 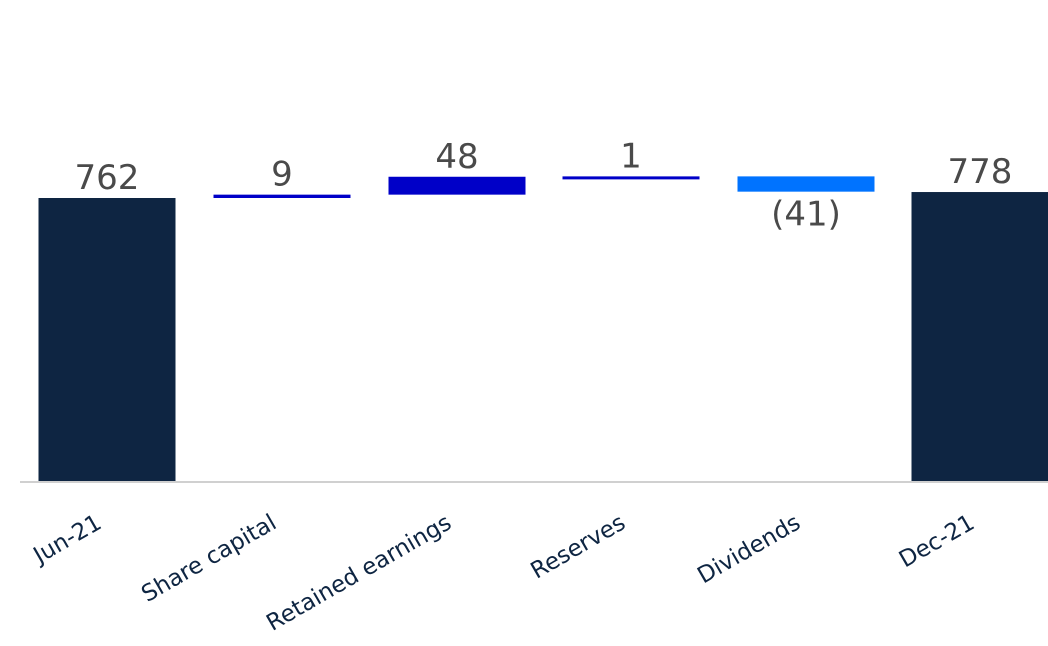 What do you see at coordinates (544, 185) in the screenshot?
I see `value-labels-group: 762 9 48 1 (41) 778` at bounding box center [544, 185].